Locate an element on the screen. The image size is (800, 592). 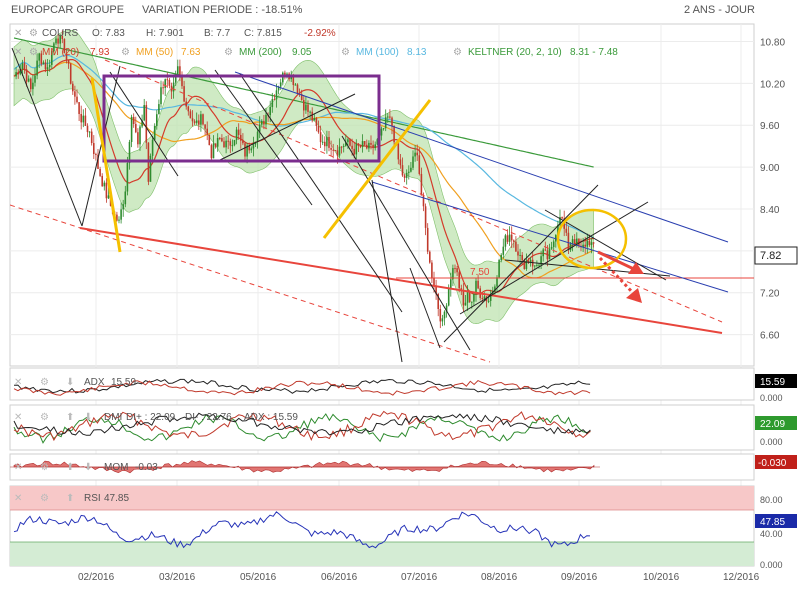
gear-icon: ⚙ is located at coordinates (33, 33).